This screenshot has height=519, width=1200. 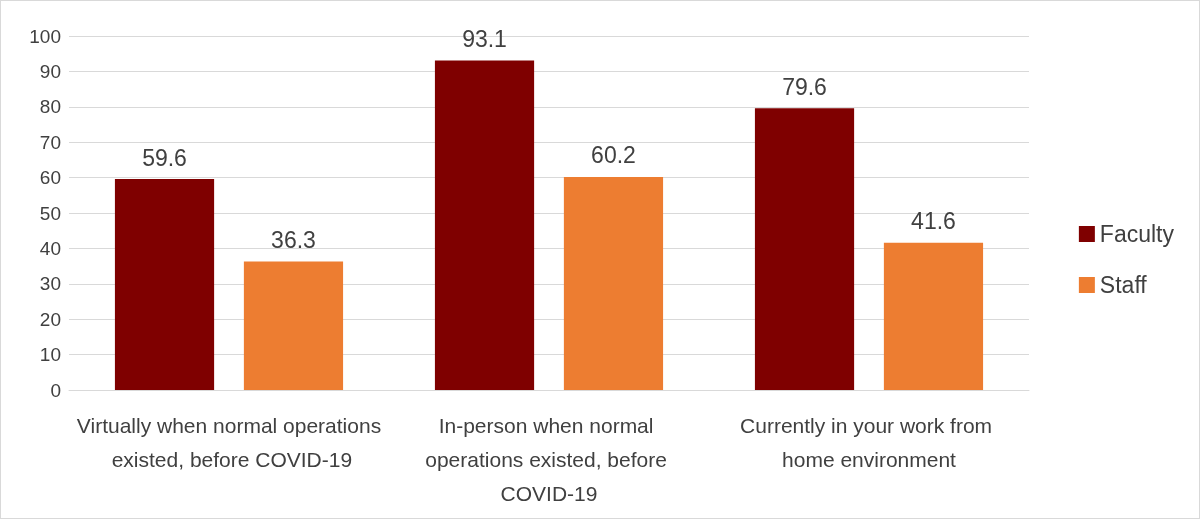 I want to click on y-tick-label: 70, so click(x=50, y=142).